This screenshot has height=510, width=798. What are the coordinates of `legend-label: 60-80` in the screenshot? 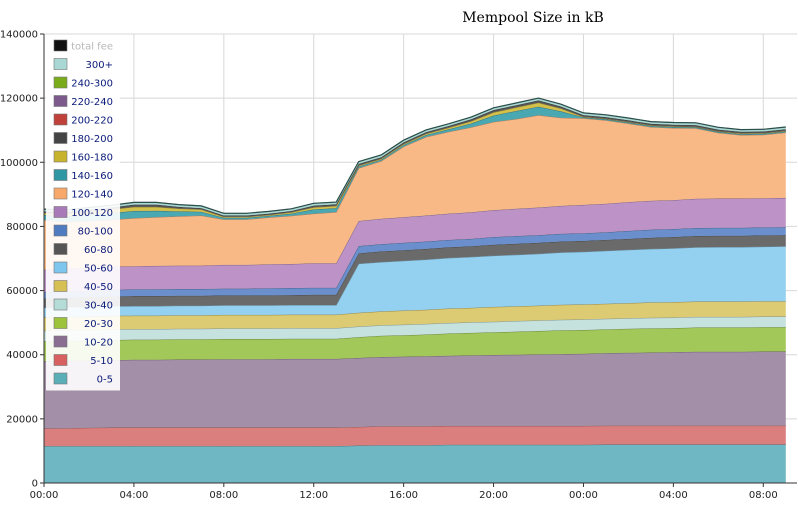 It's located at (98, 250).